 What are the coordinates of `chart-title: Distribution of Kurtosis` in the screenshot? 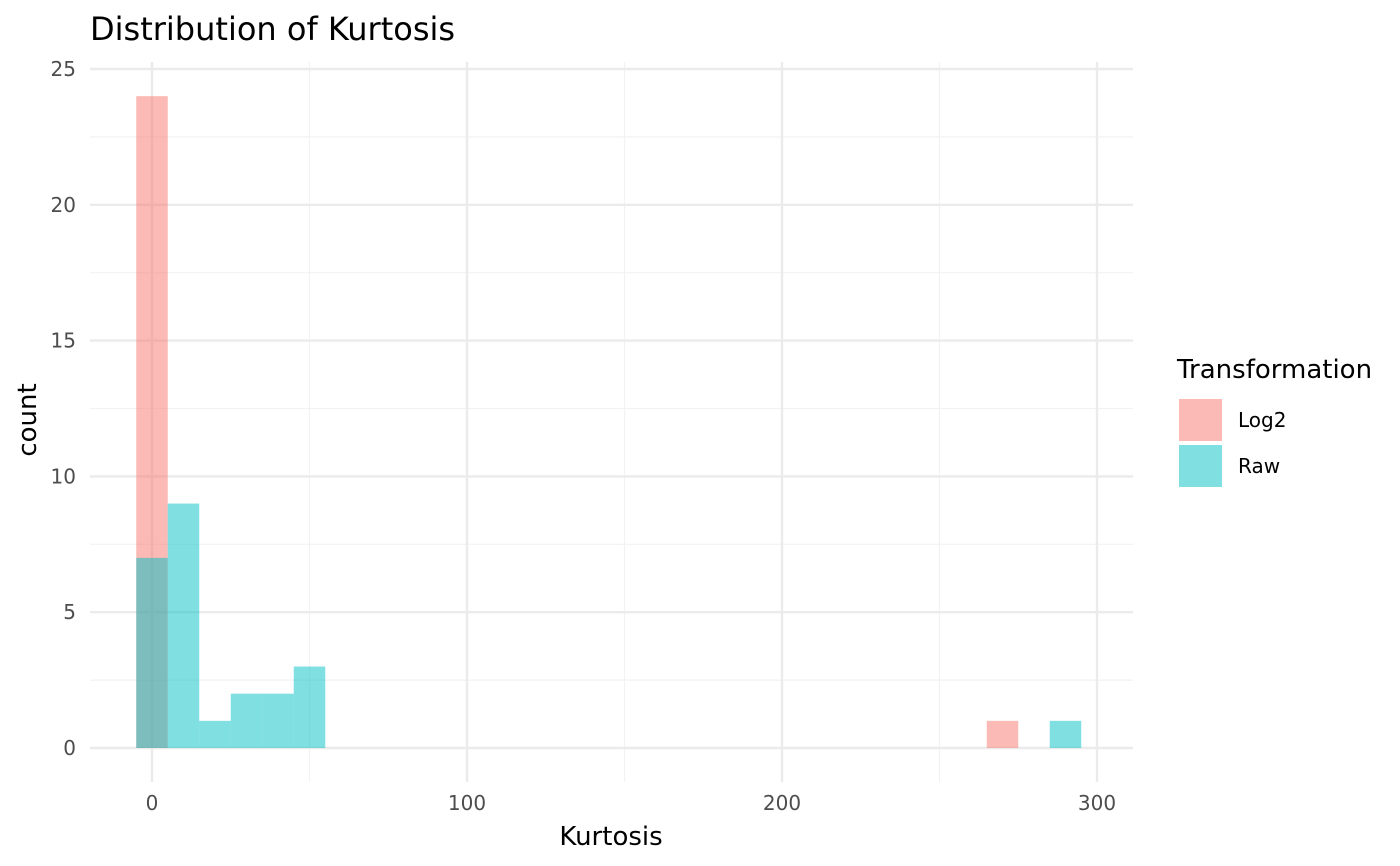 It's located at (272, 29).